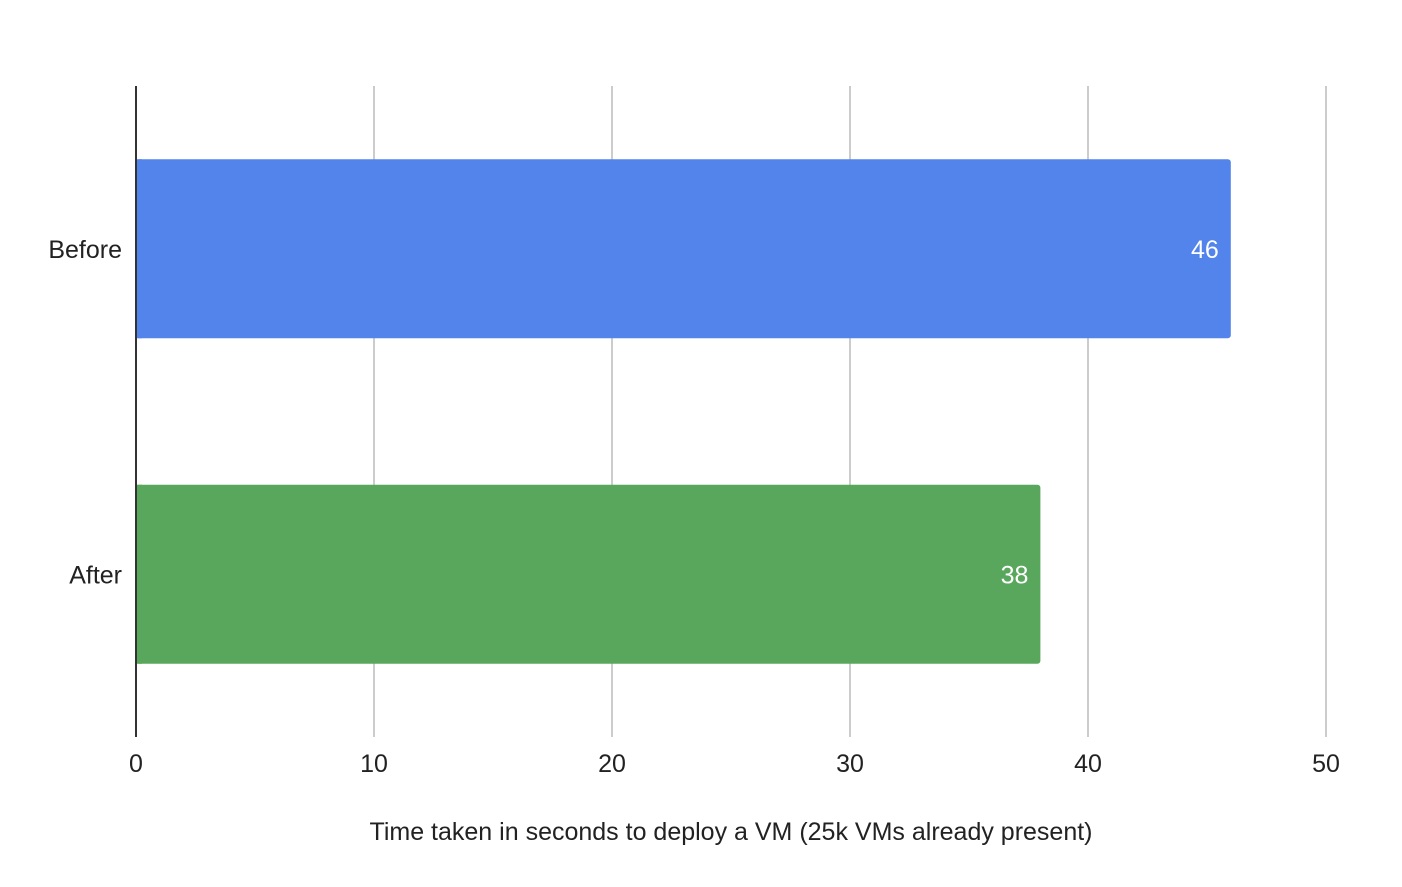 This screenshot has width=1402, height=887. I want to click on data-label: 38, so click(1015, 575).